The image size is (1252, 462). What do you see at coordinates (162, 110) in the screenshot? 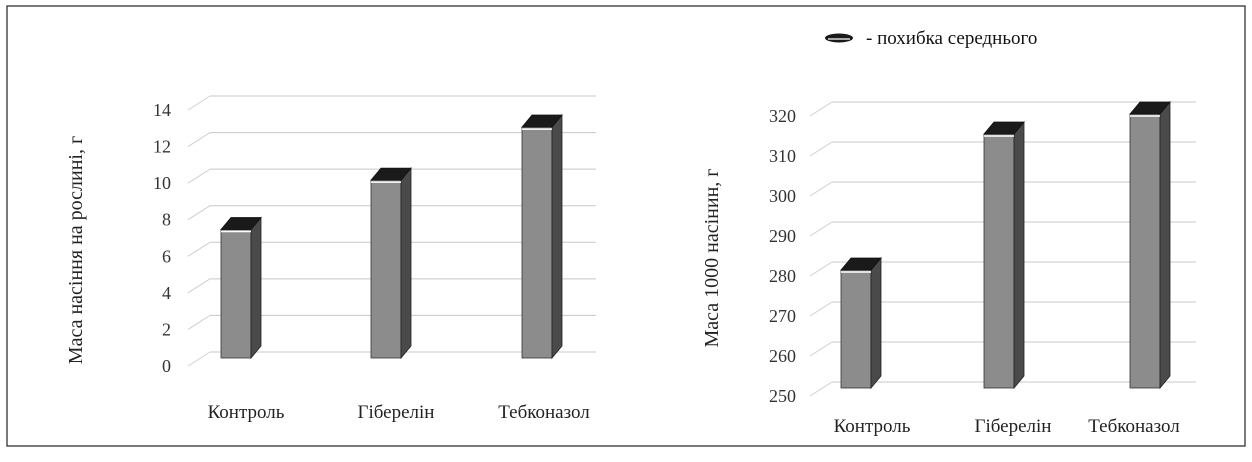
I see `y-tick-label: 14` at bounding box center [162, 110].